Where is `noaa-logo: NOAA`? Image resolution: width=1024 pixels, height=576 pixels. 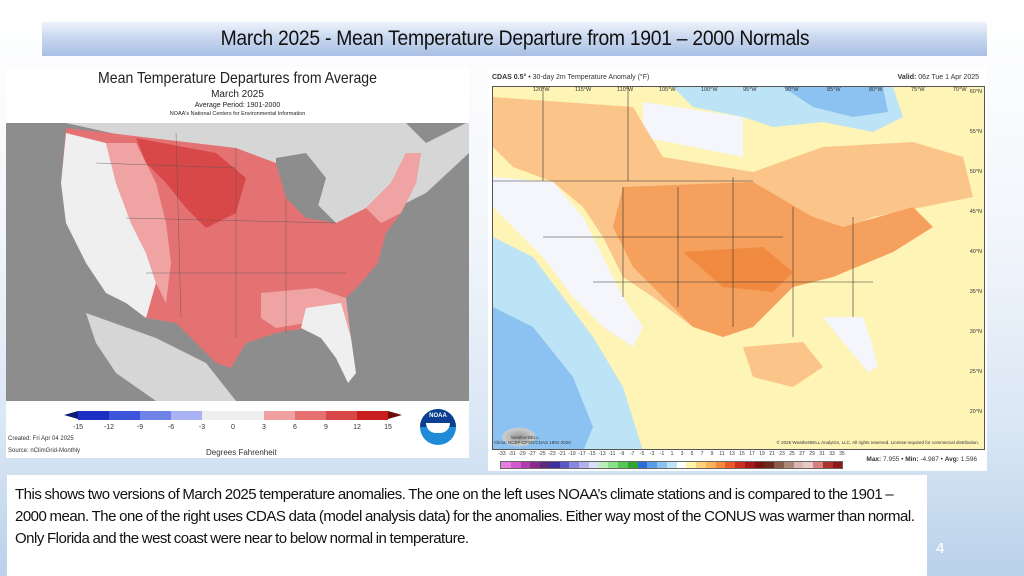 noaa-logo: NOAA is located at coordinates (438, 427).